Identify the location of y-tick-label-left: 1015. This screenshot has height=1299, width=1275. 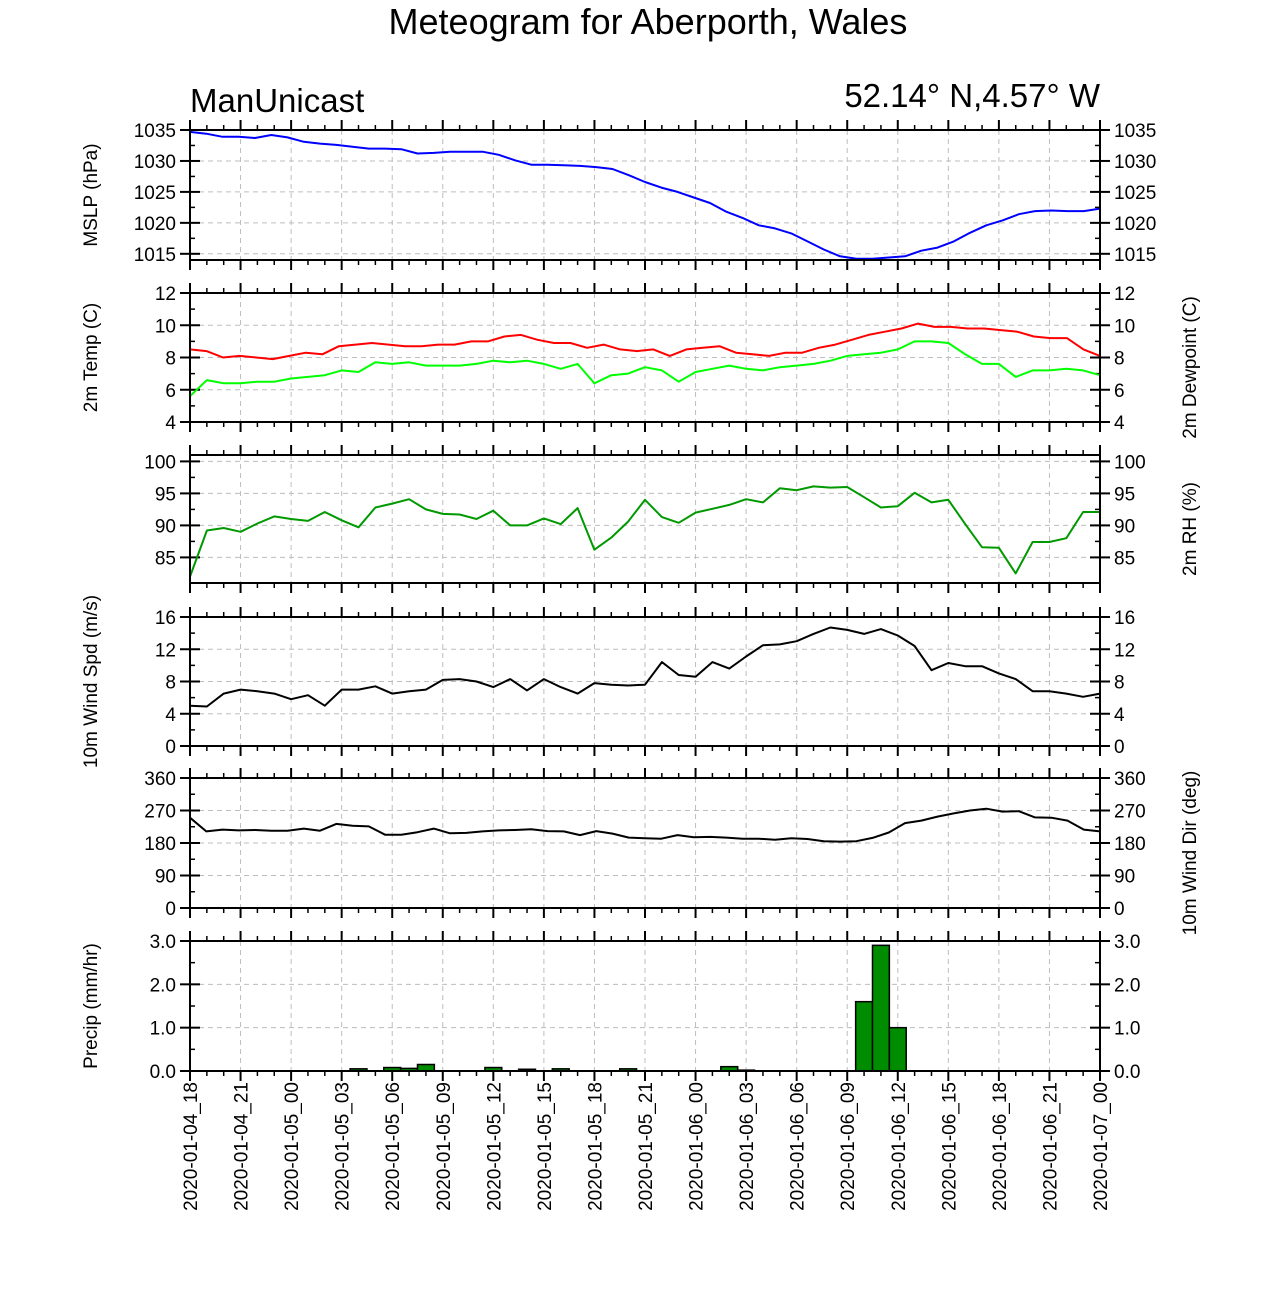
(155, 255).